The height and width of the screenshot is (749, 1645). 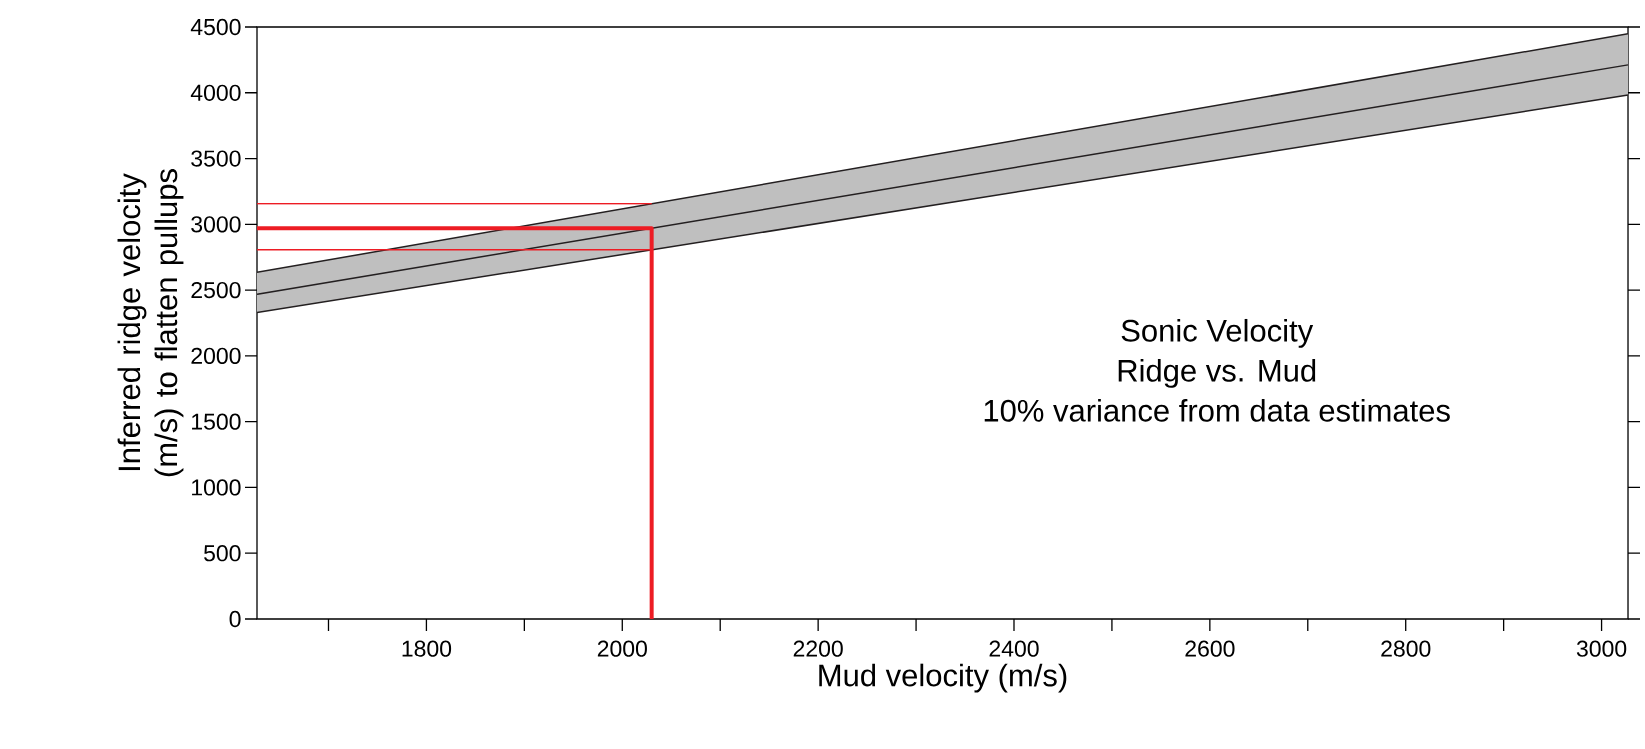 What do you see at coordinates (216, 158) in the screenshot?
I see `y-tick-label: 3500` at bounding box center [216, 158].